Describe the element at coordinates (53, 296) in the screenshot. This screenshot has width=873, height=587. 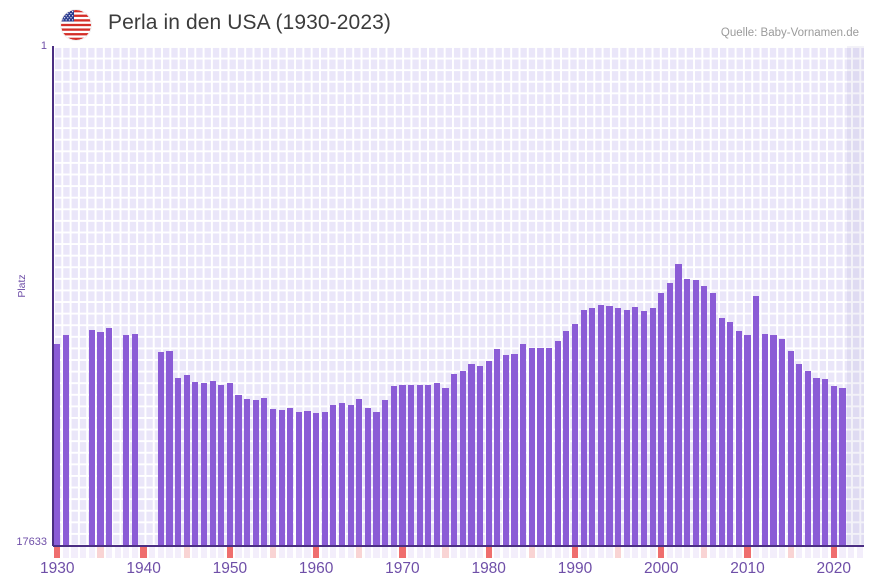
I see `y-axis-line` at that location.